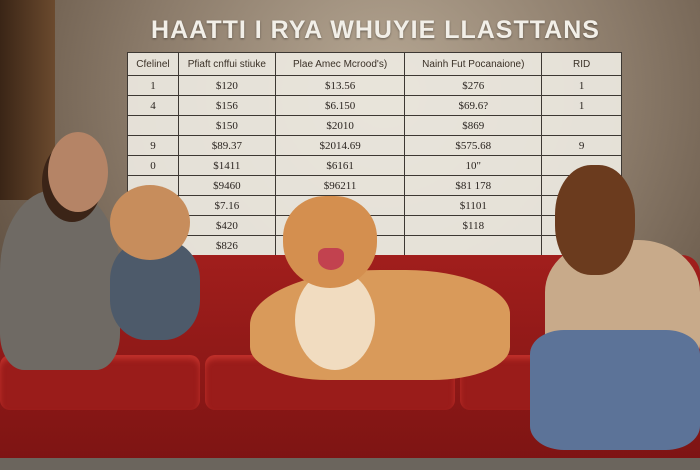 The height and width of the screenshot is (470, 700). What do you see at coordinates (340, 64) in the screenshot?
I see `column-header: Plae Amec Mcrood's)` at bounding box center [340, 64].